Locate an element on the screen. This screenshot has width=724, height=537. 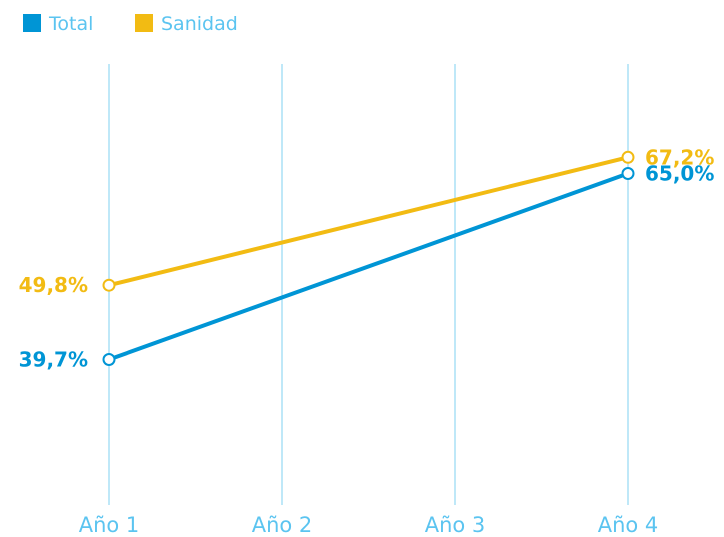
x-tick-label: Año 1 is located at coordinates (109, 525).